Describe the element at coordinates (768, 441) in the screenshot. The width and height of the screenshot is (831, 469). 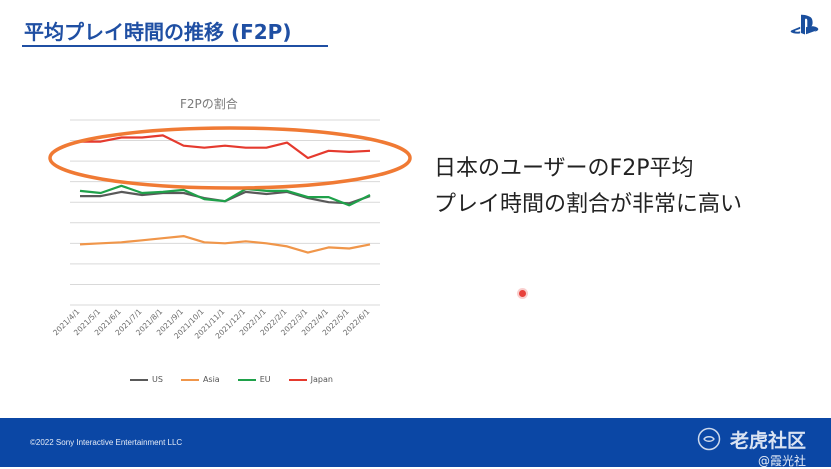
I see `watermark-text: 老虎社区` at that location.